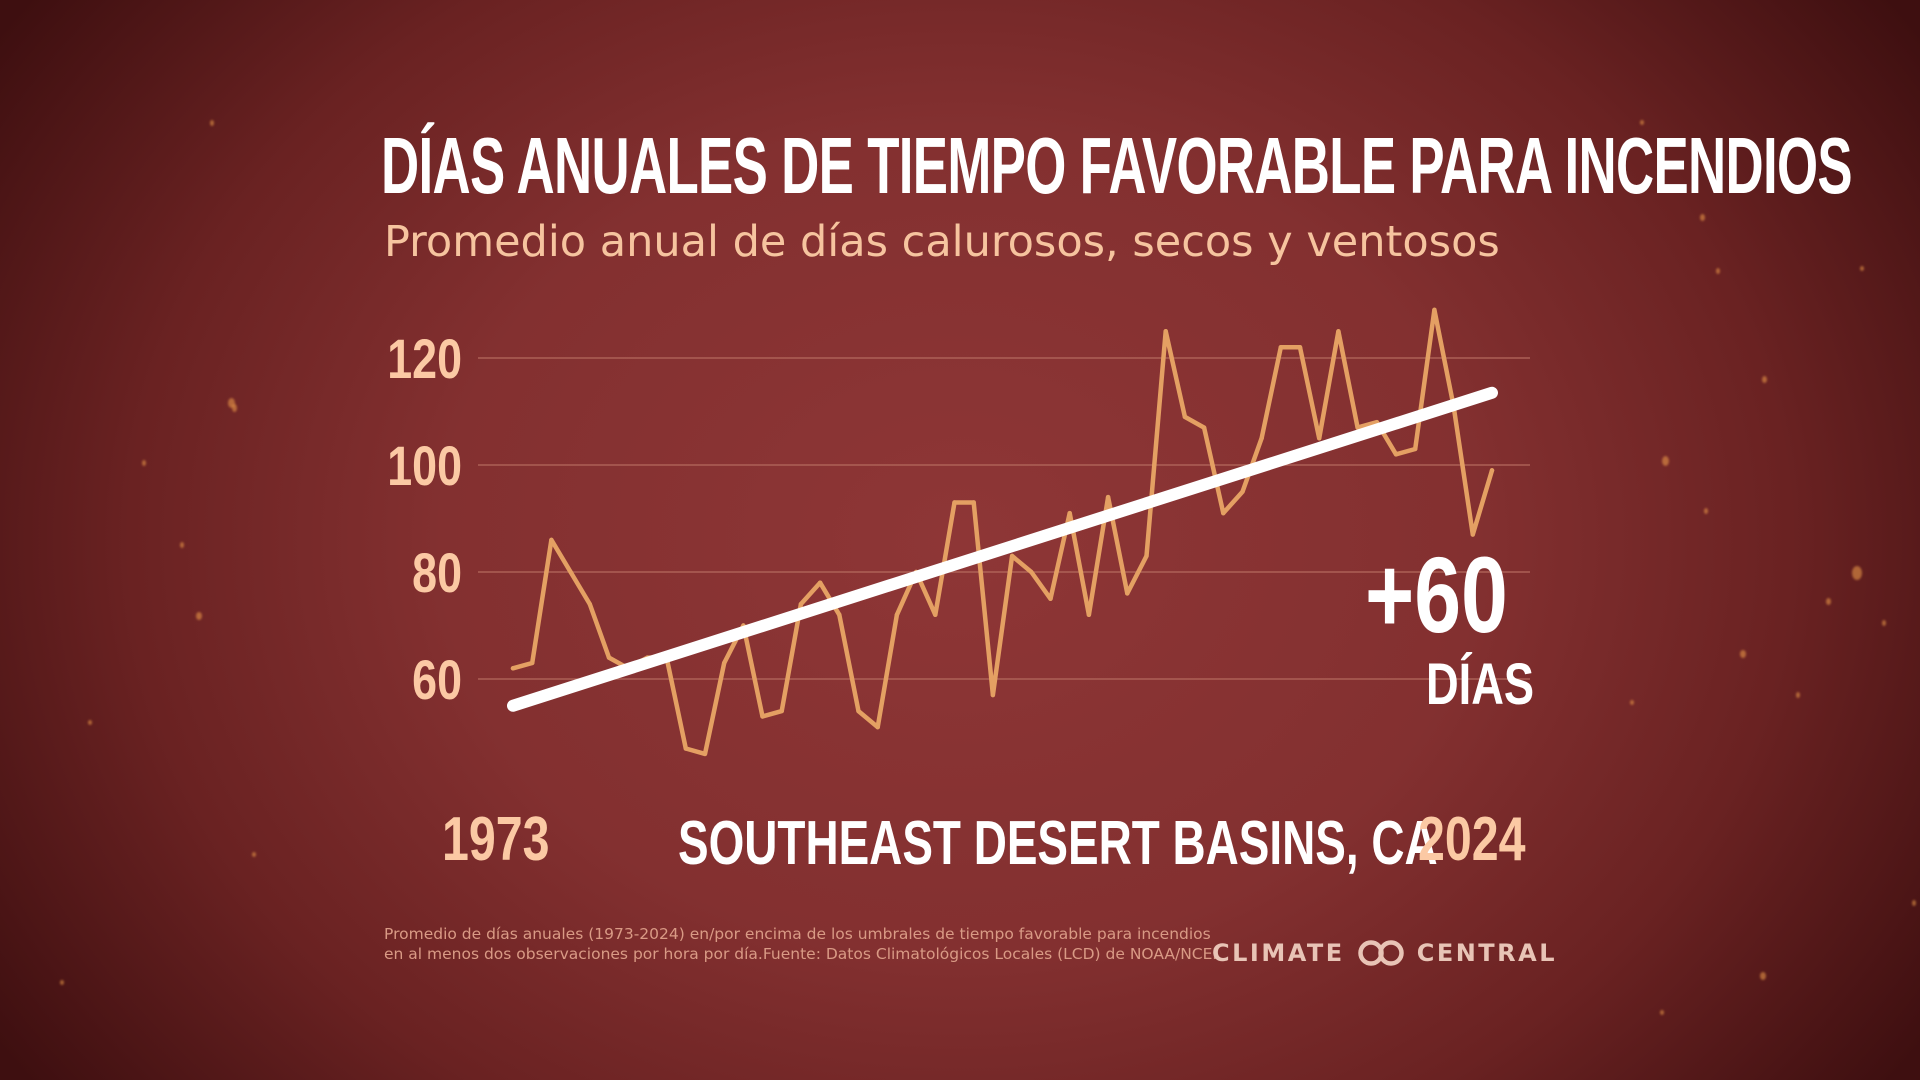 This screenshot has width=1920, height=1080. I want to click on data-point-2011, so click(1242, 491).